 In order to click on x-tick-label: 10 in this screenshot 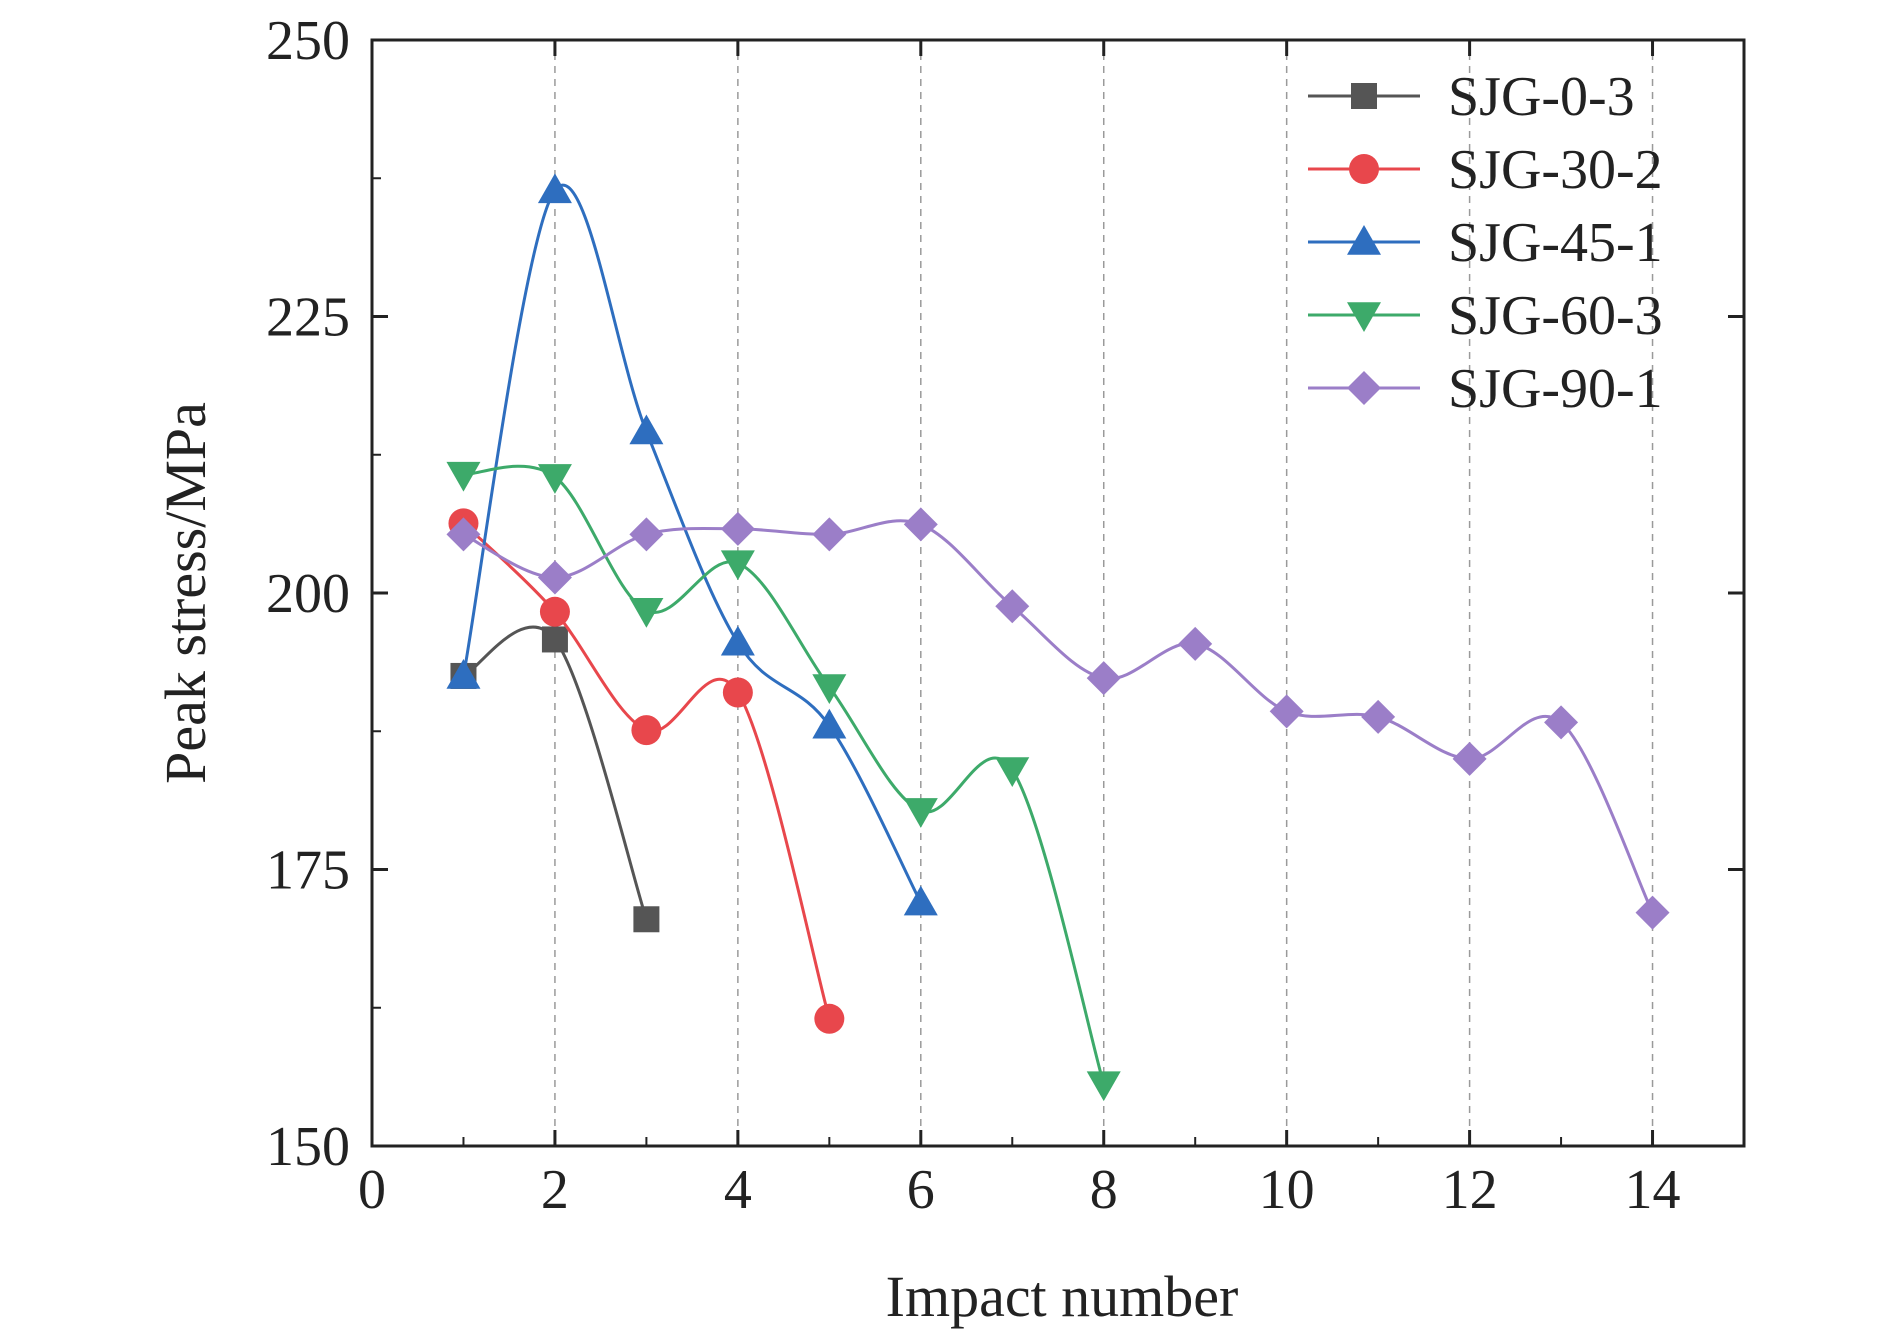, I will do `click(1287, 1190)`.